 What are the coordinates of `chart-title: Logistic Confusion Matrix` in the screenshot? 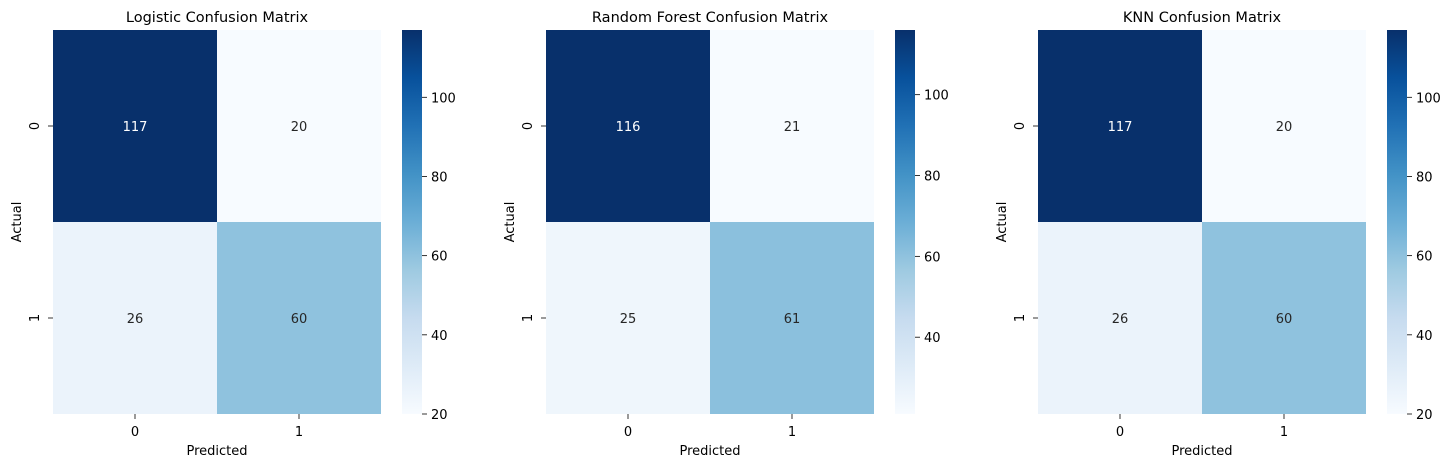 It's located at (217, 18).